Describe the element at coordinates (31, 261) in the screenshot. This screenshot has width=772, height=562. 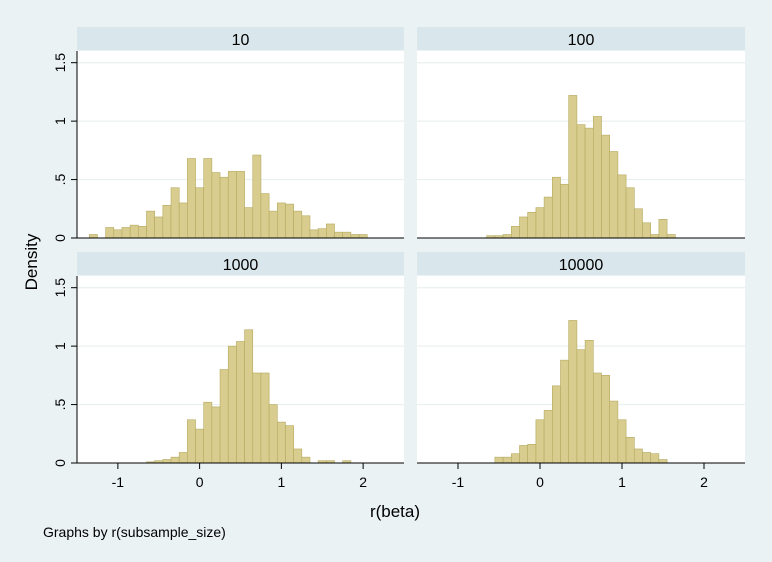
I see `y-axis-label: Density` at that location.